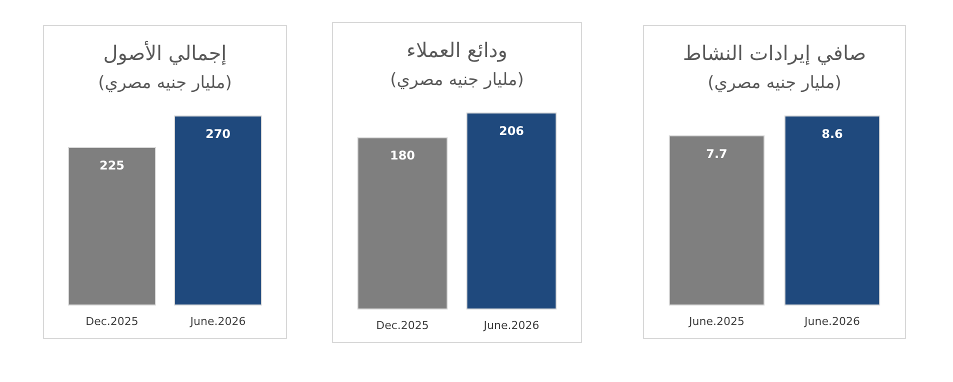  What do you see at coordinates (716, 321) in the screenshot?
I see `x-tick-label: June.2025` at bounding box center [716, 321].